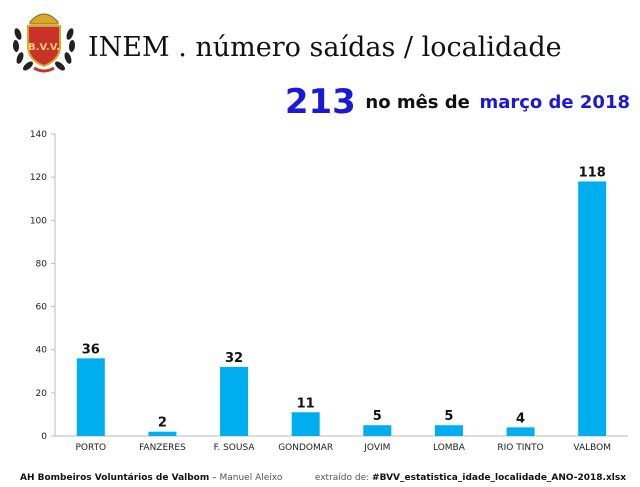 This screenshot has width=640, height=487. Describe the element at coordinates (320, 102) in the screenshot. I see `total-value: 213` at that location.